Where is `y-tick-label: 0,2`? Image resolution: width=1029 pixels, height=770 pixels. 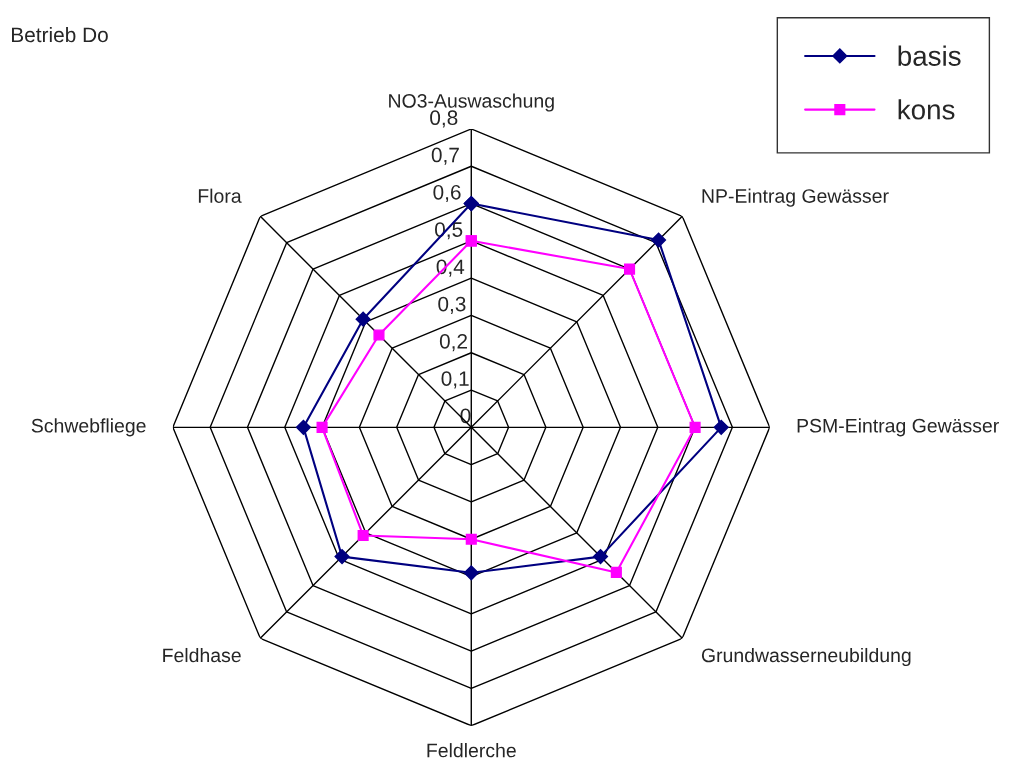
y-tick-label: 0,2 is located at coordinates (453, 342).